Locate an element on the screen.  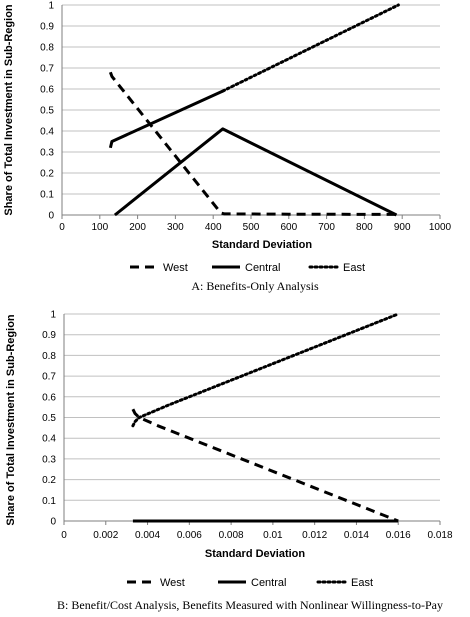
x-tick-label-a-4: 400 is located at coordinates (213, 227).